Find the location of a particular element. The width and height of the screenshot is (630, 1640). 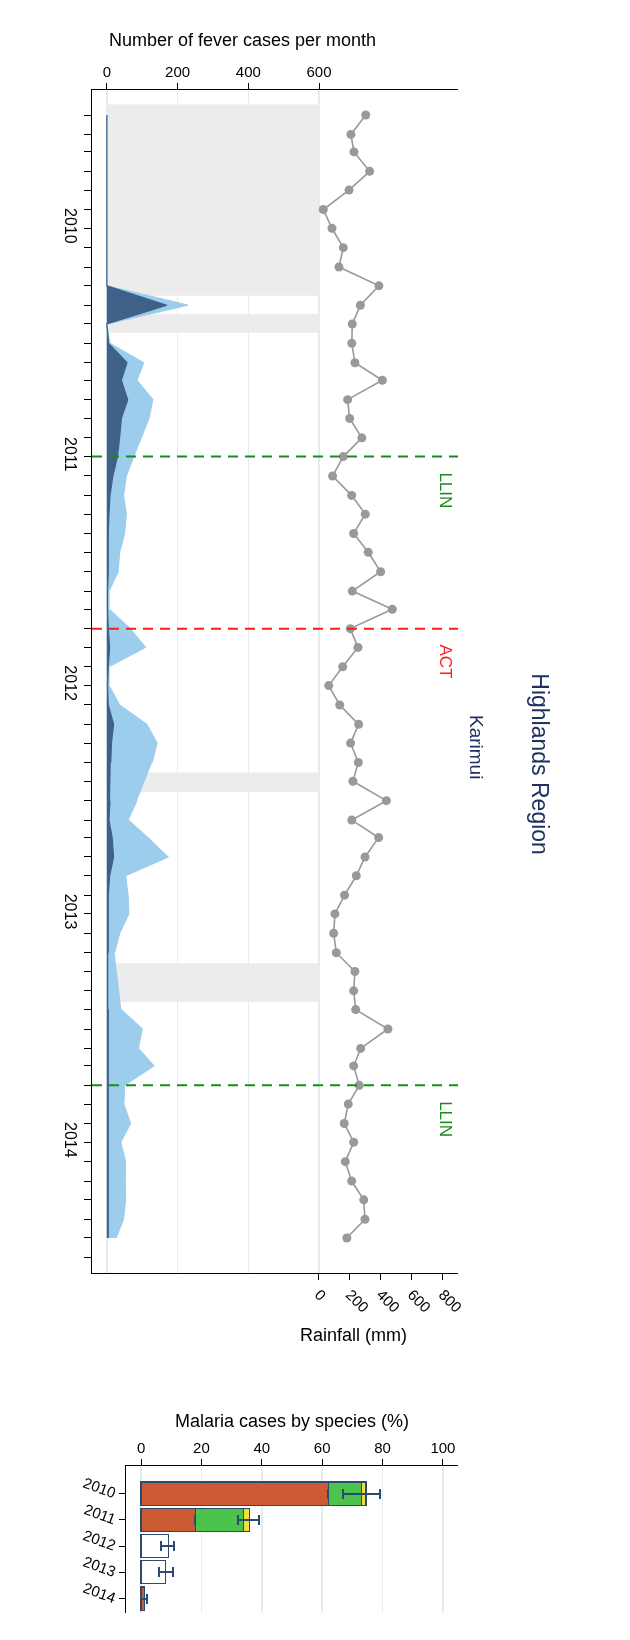

x-tick-label: 400 is located at coordinates (388, 1300).